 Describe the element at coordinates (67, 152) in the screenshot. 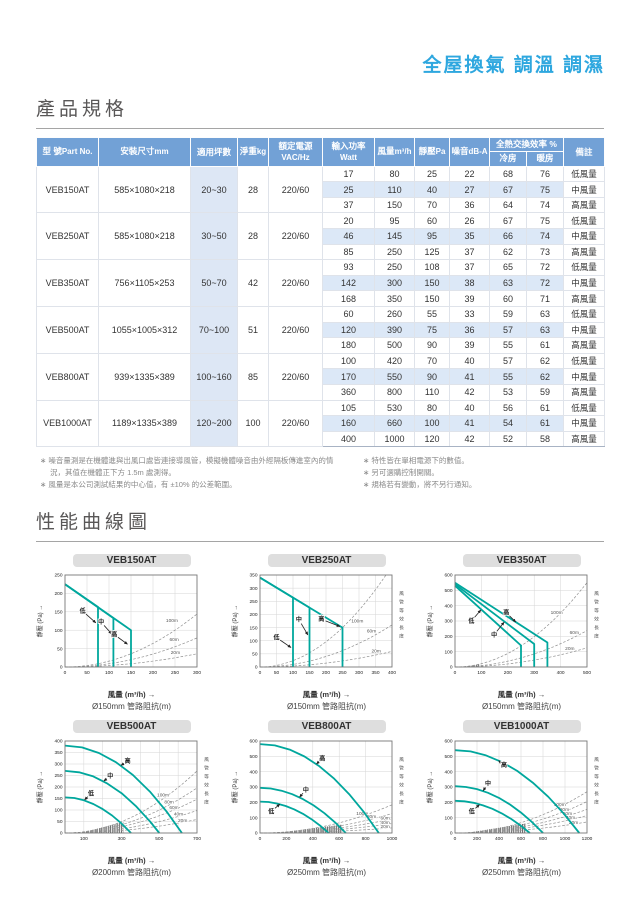

I see `col-part-no: 型 號Part No.` at that location.